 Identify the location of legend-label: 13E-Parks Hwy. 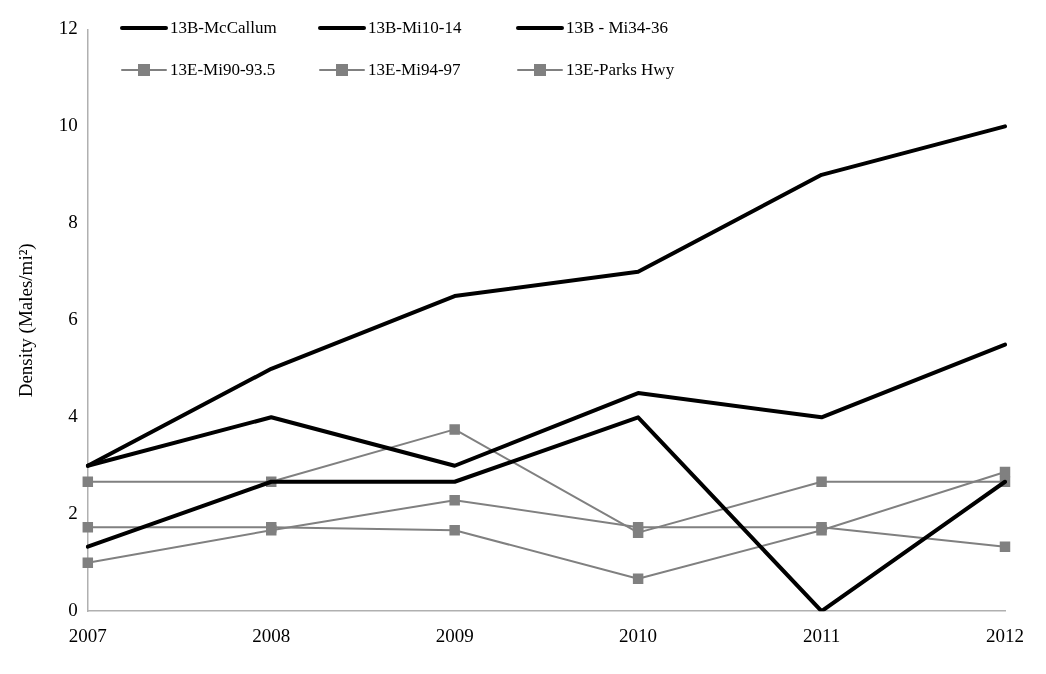
(620, 70).